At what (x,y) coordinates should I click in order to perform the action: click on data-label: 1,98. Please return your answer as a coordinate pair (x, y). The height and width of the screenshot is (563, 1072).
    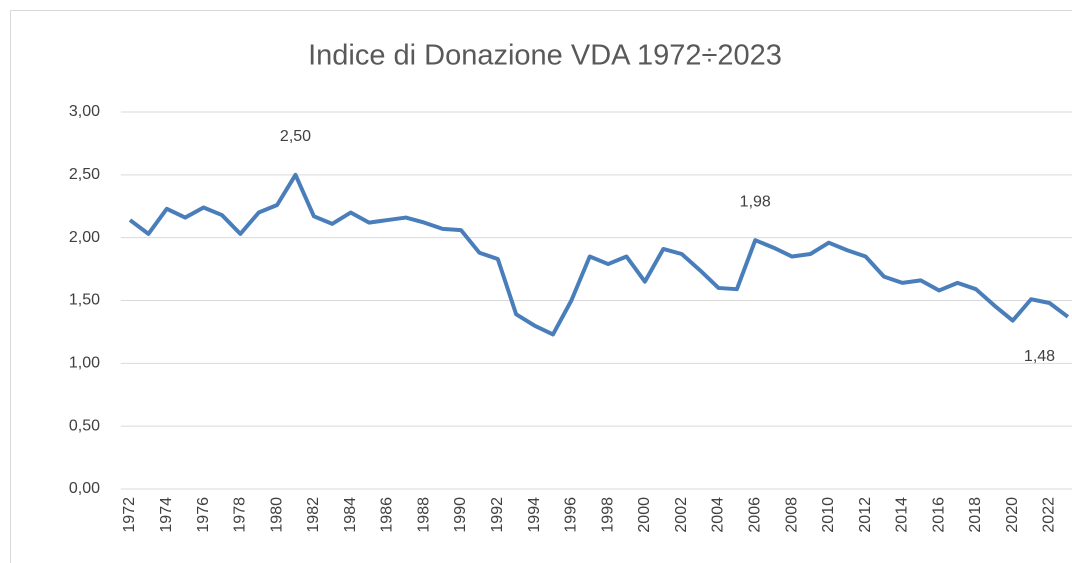
    Looking at the image, I should click on (755, 201).